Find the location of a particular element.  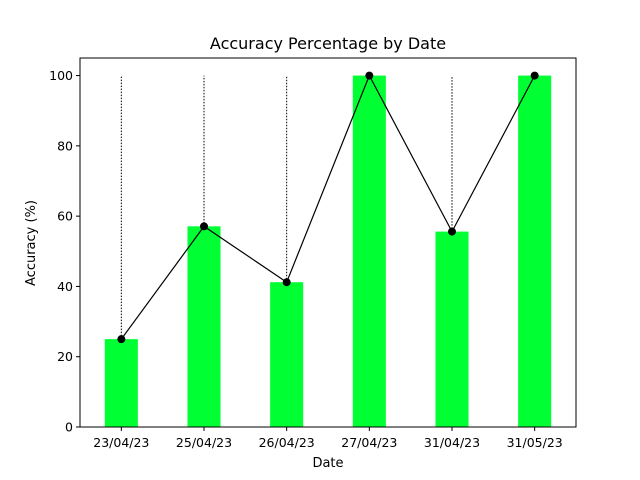

x-tick-label-5: 31/05/23 is located at coordinates (535, 442).